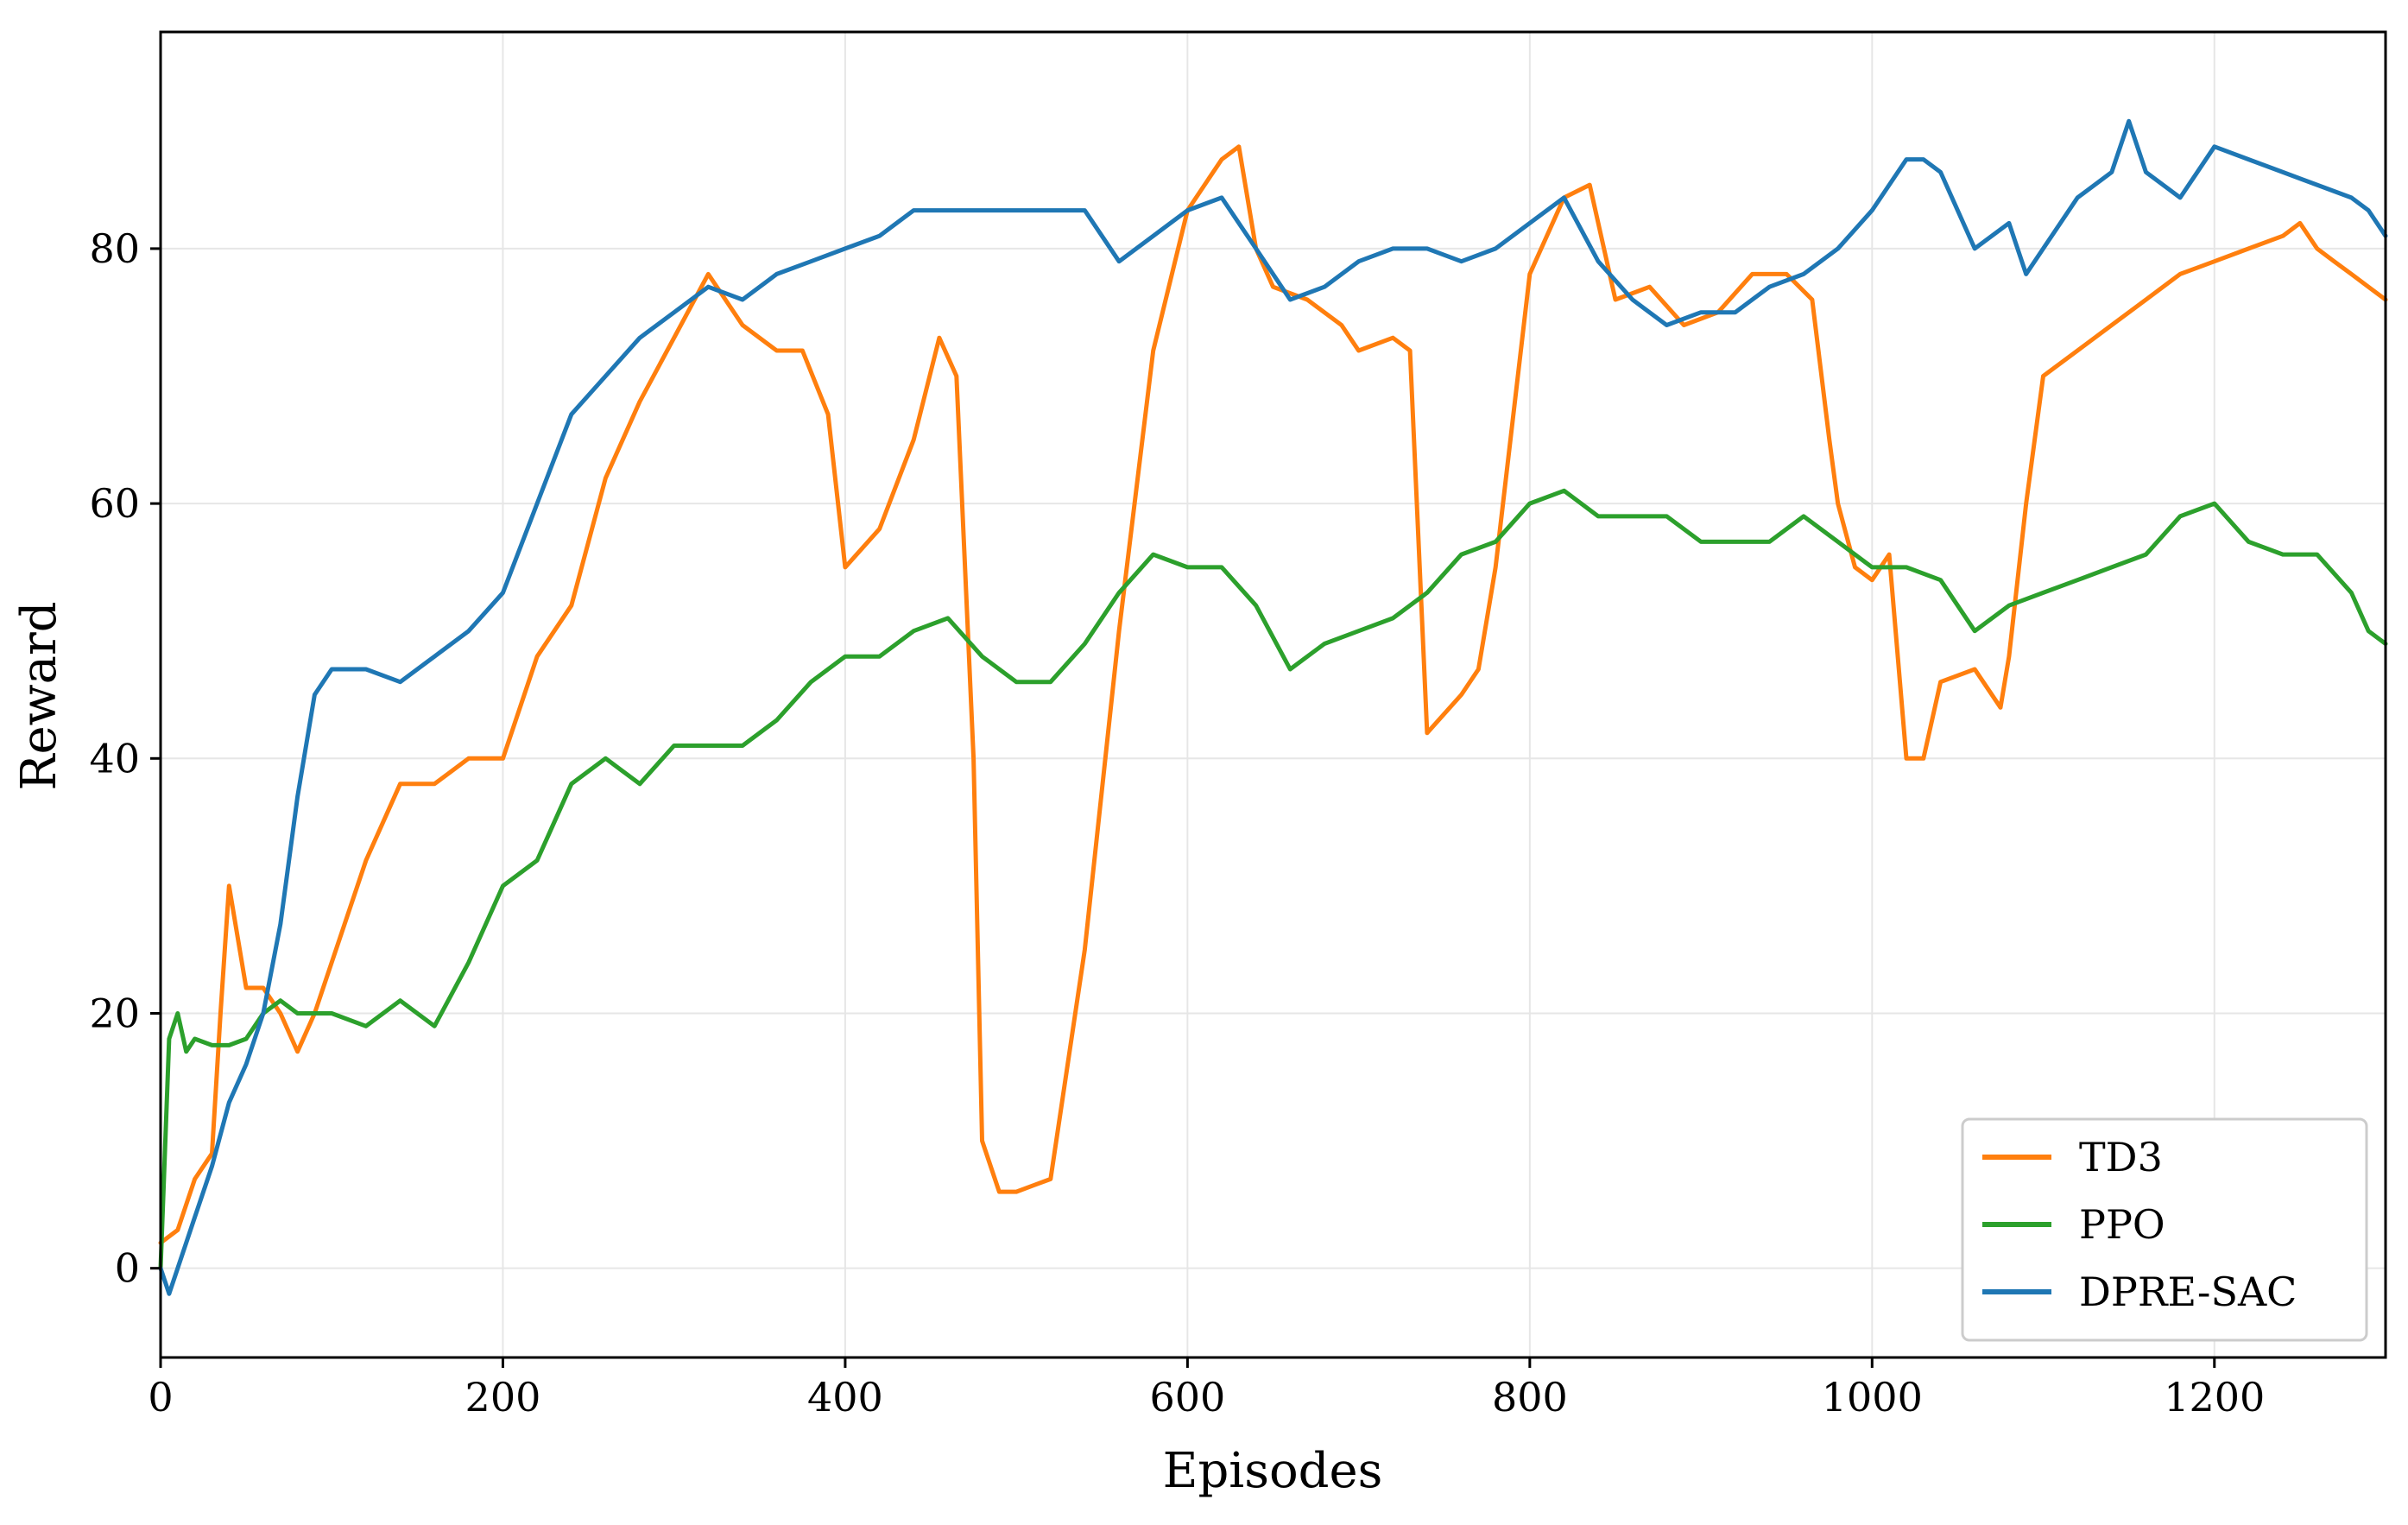 The width and height of the screenshot is (2408, 1525). Describe the element at coordinates (1872, 1397) in the screenshot. I see `x-tick-label: 1000` at that location.